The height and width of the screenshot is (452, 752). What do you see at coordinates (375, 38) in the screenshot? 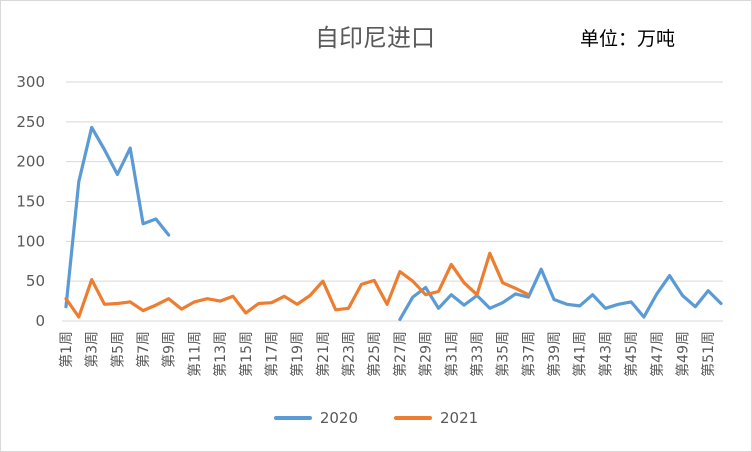
I see `chart-title: 自印尼进口` at bounding box center [375, 38].